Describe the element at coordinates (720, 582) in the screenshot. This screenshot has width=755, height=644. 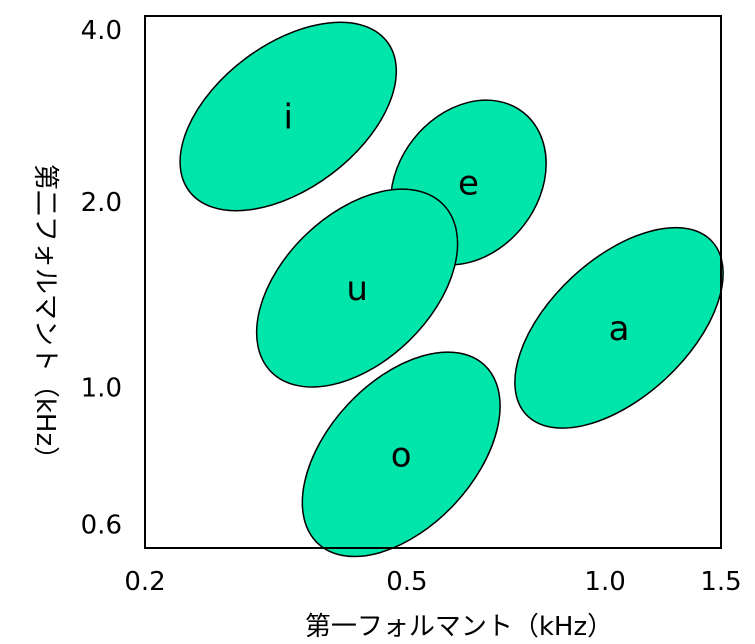
I see `x-tick-label: 1.5` at that location.